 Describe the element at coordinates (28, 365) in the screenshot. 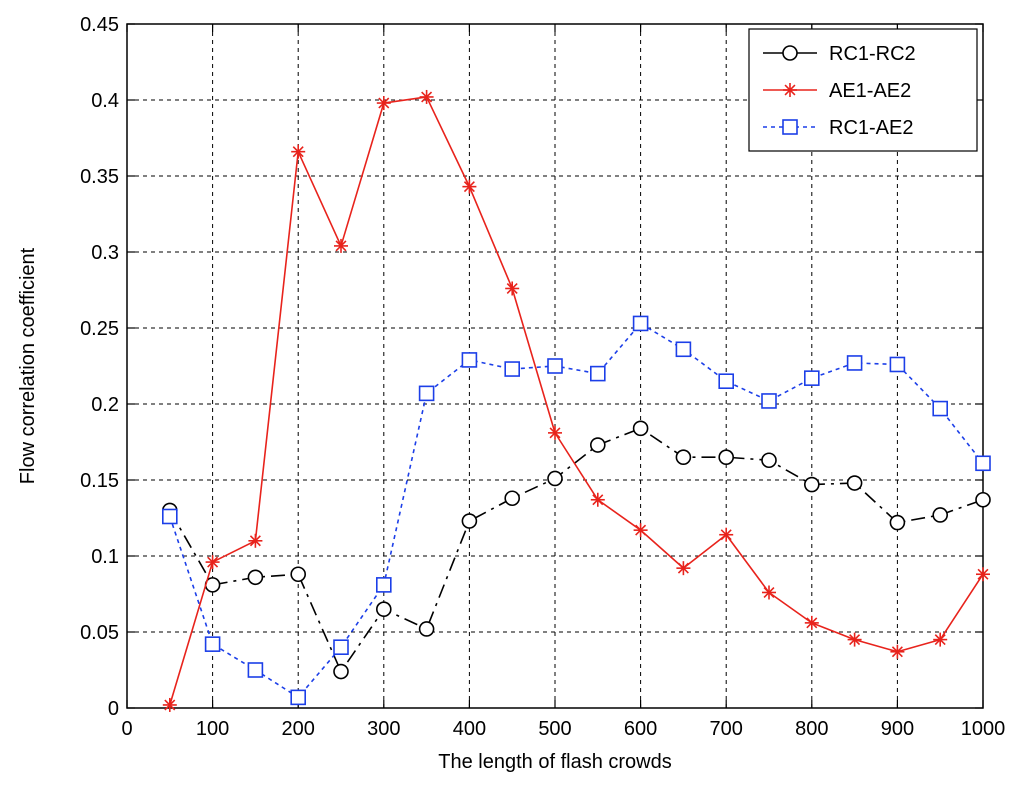

I see `y-axis-label: Flow correlation coefficient` at that location.